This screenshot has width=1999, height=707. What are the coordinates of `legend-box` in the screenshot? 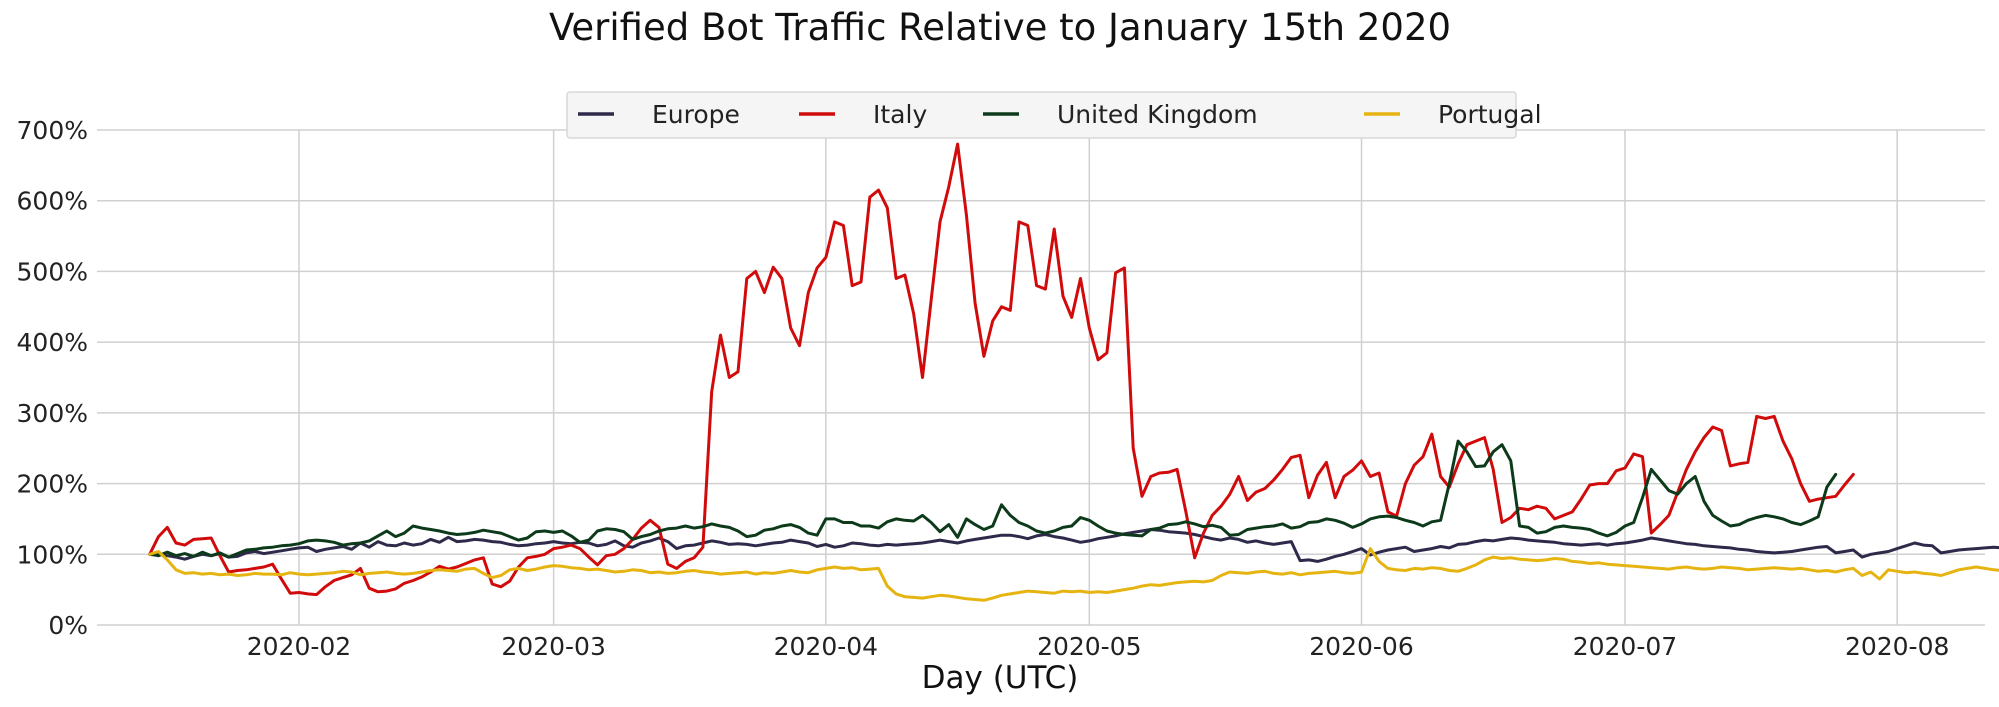 It's located at (1041, 115).